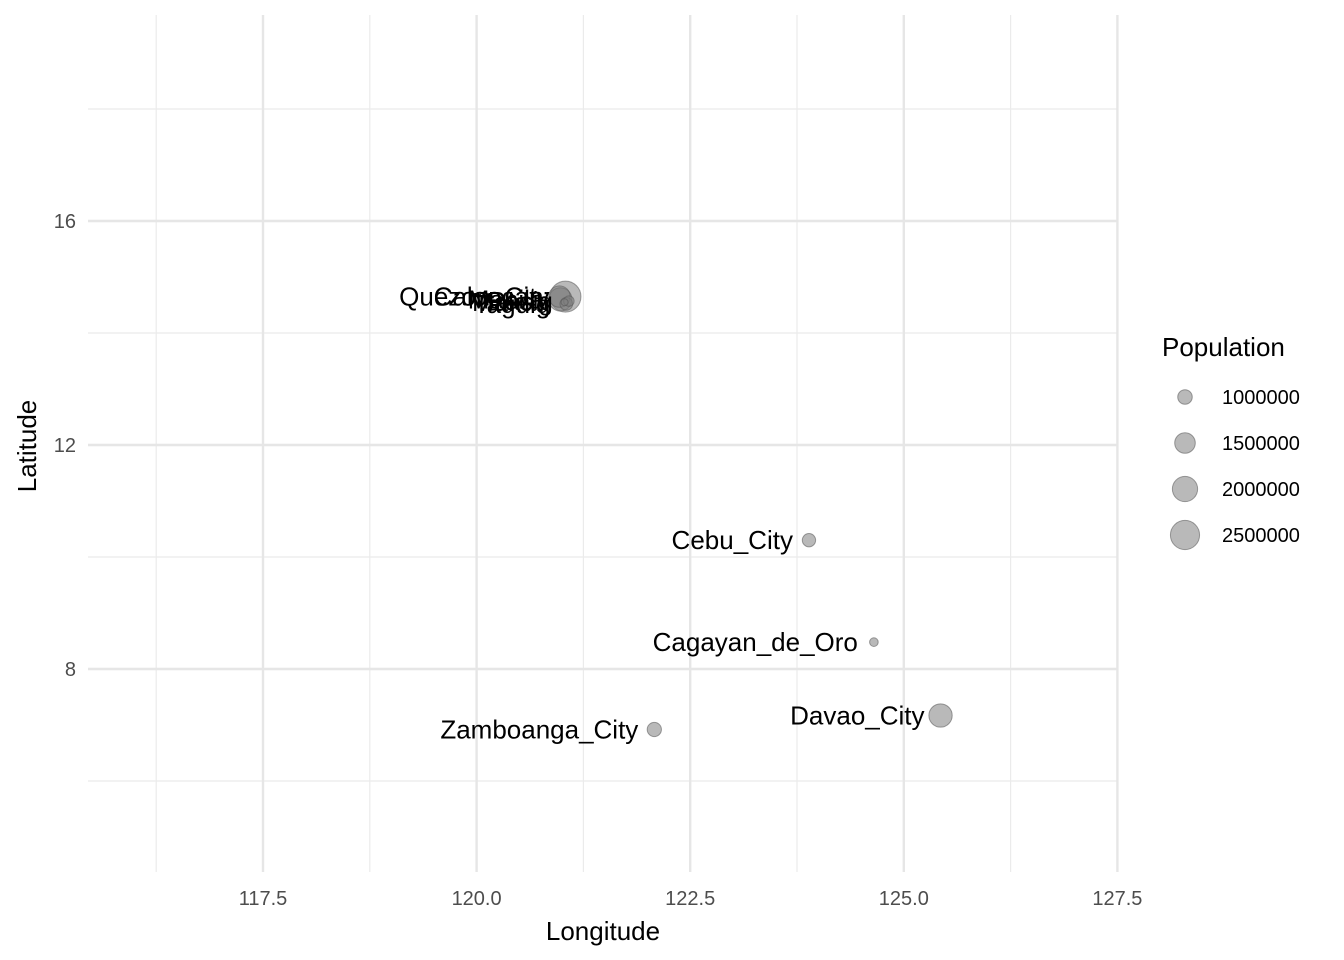 The image size is (1344, 960). I want to click on point-label: Pasig, so click(520, 301).